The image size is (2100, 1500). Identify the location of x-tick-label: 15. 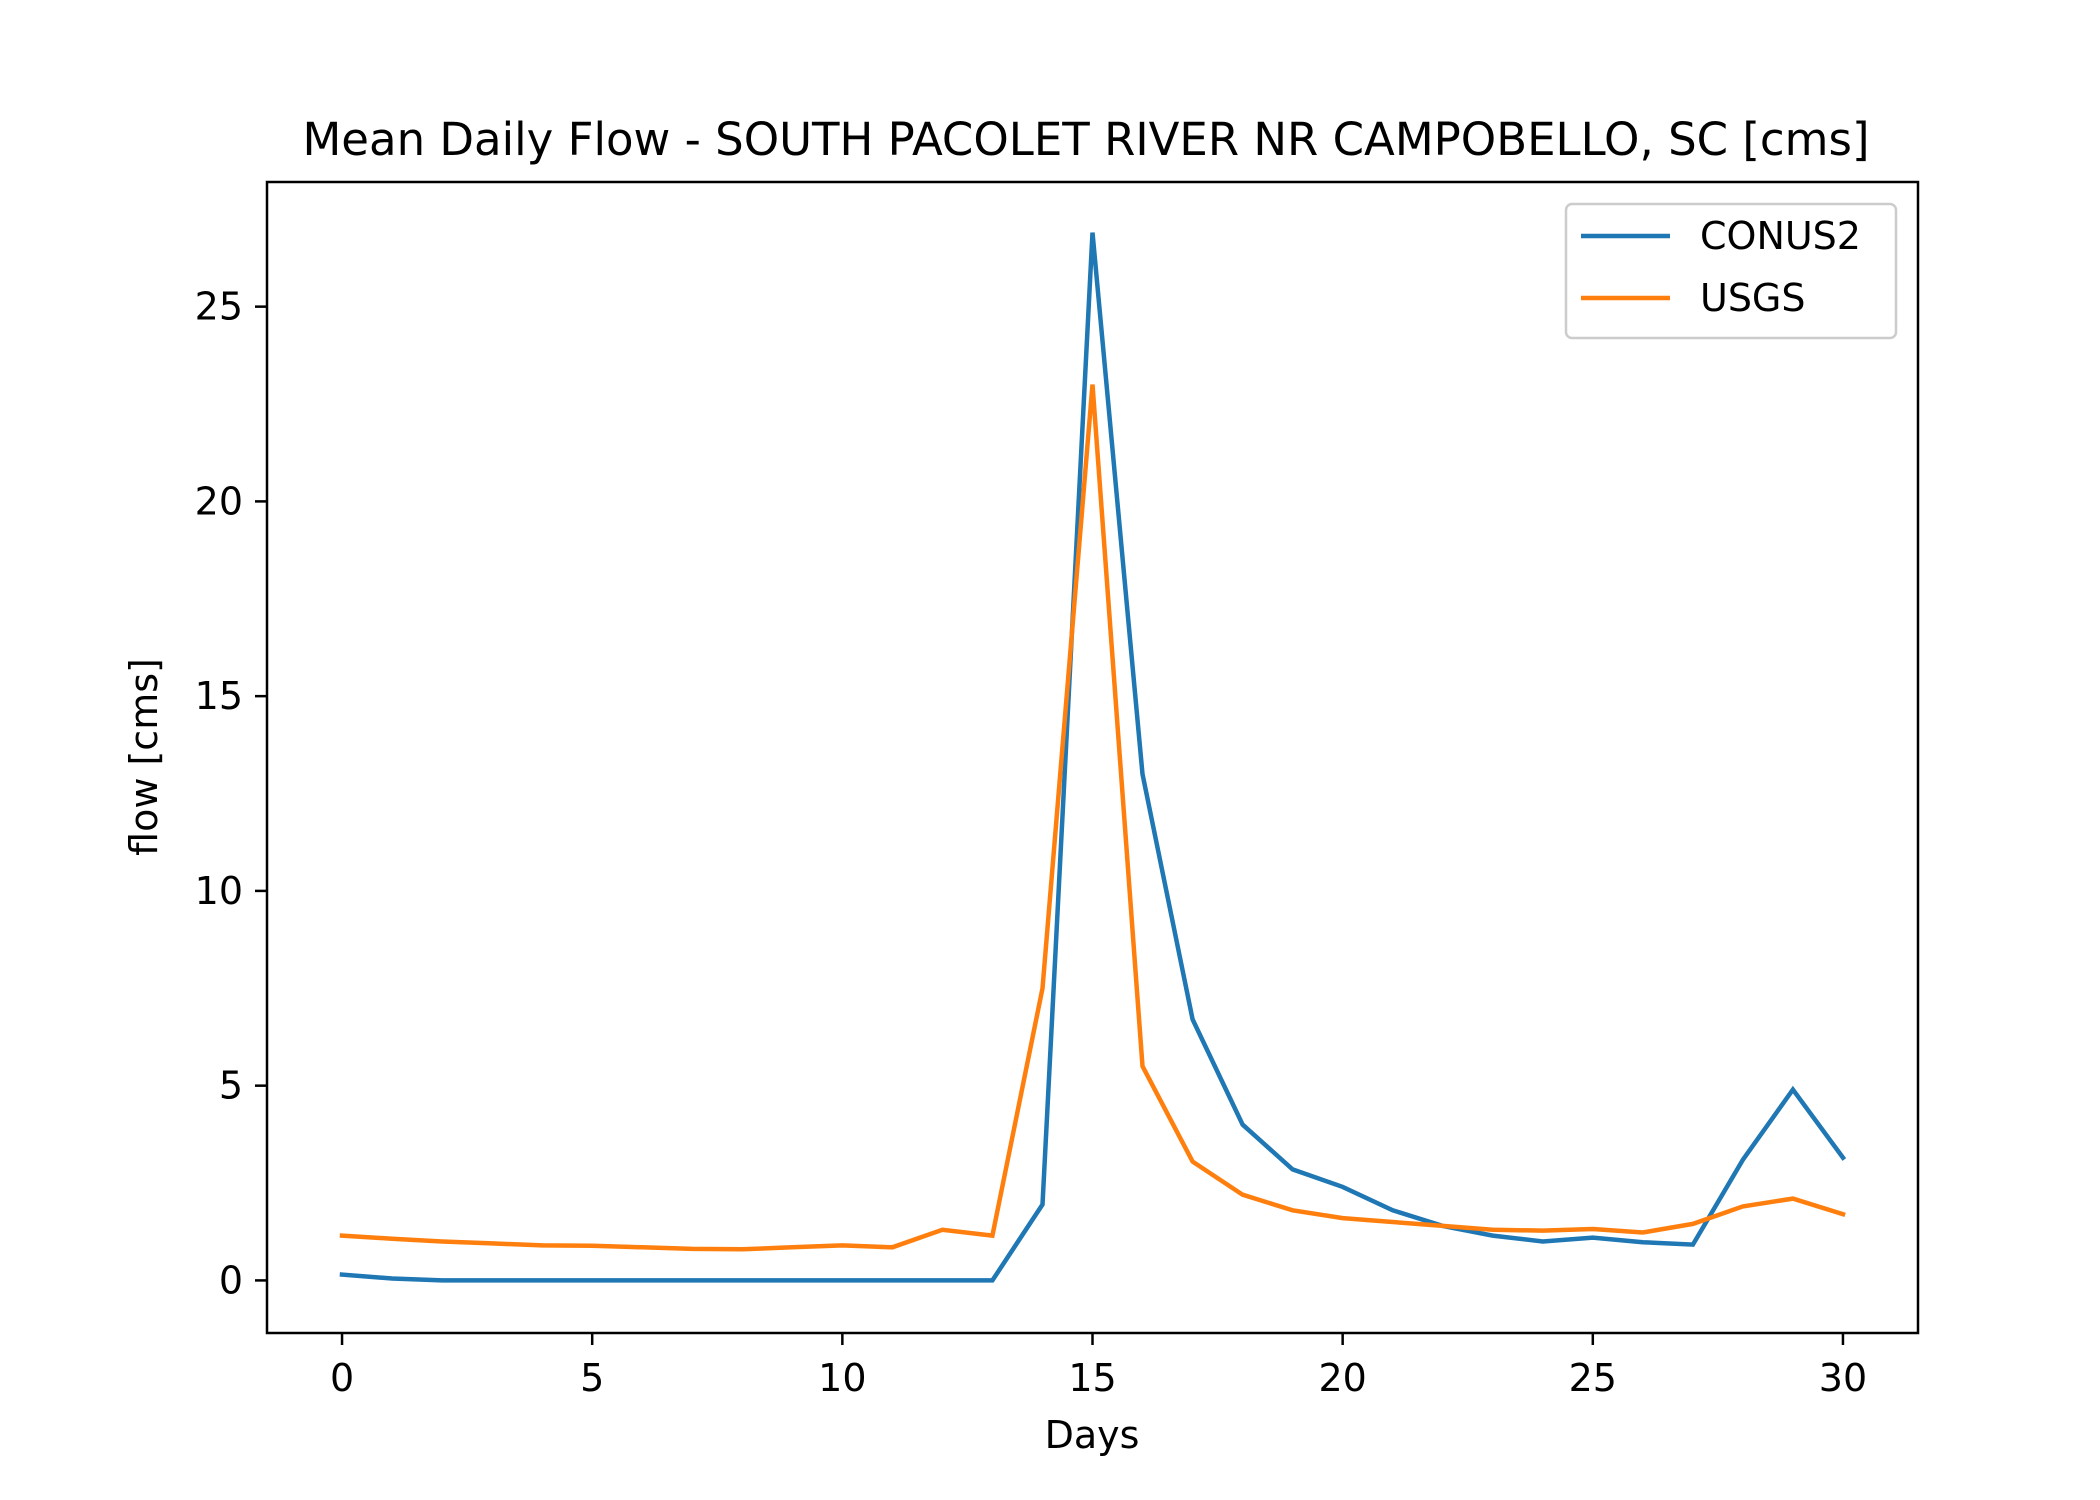
(1092, 1378).